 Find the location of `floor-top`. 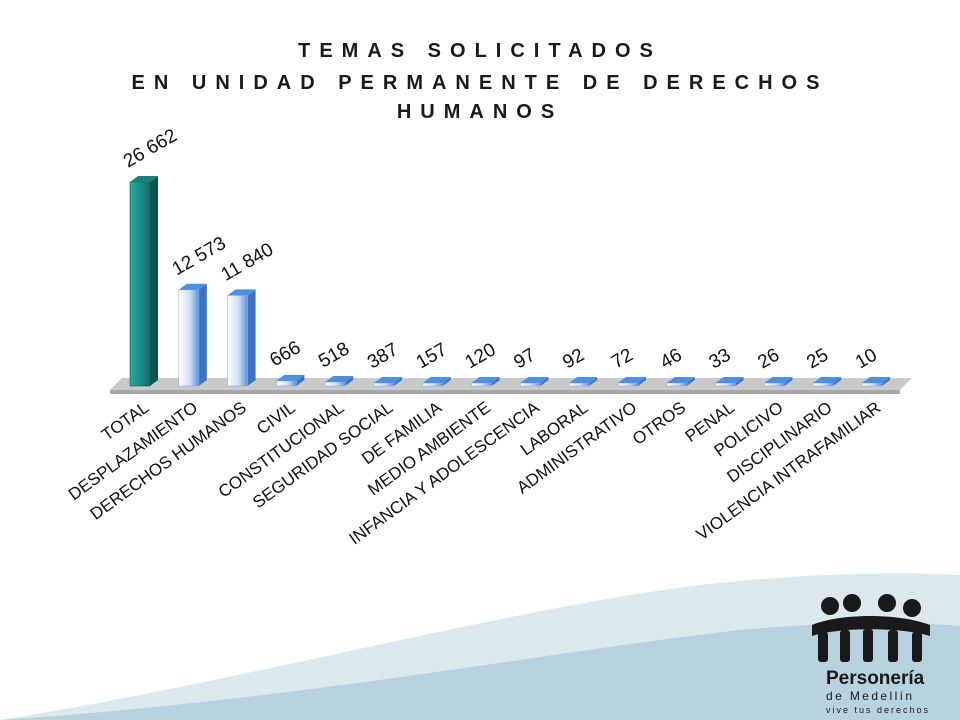

floor-top is located at coordinates (511, 384).